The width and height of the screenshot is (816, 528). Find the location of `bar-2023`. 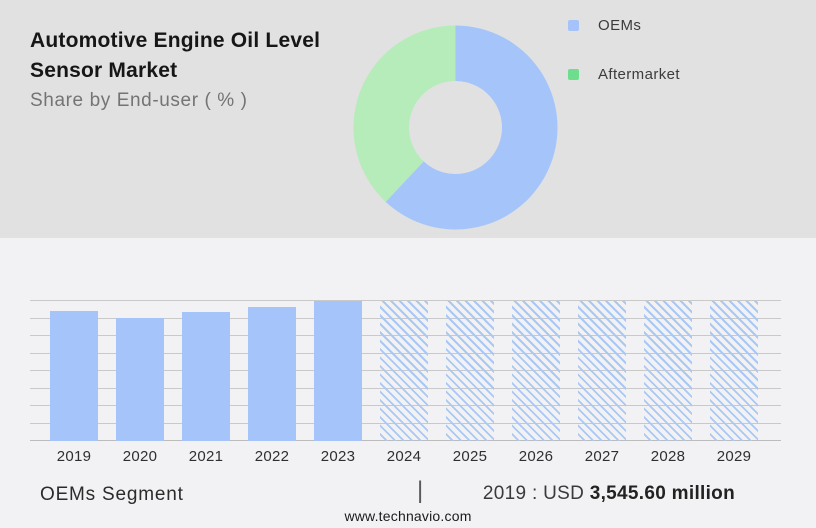

bar-2023 is located at coordinates (338, 371).